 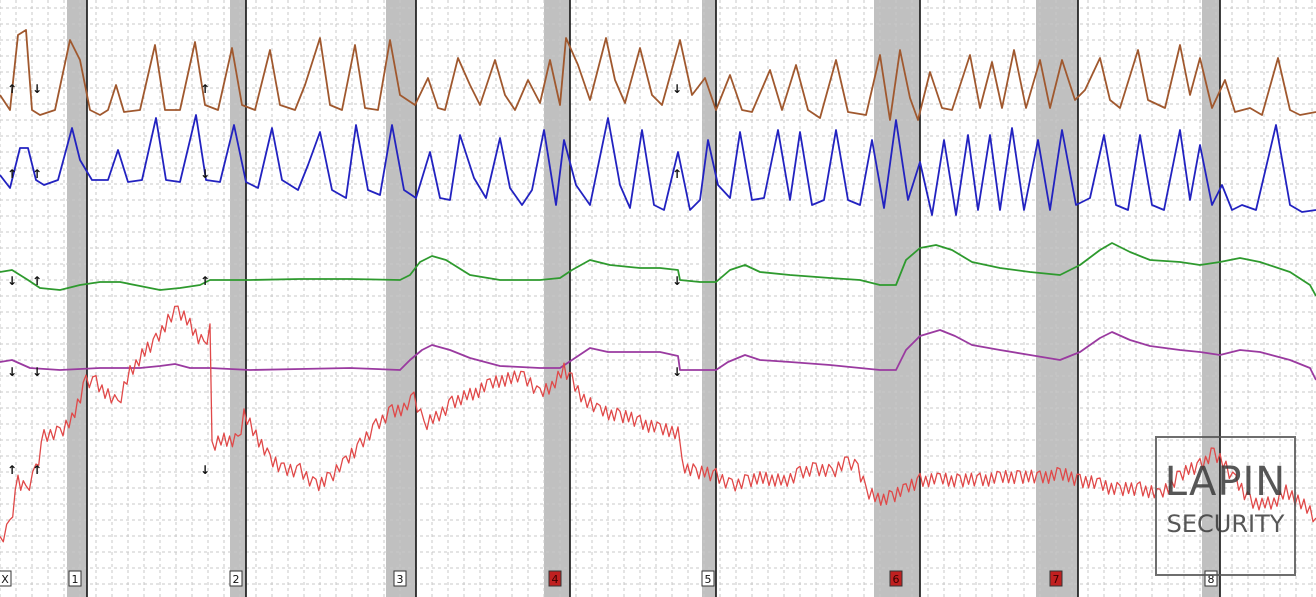 I want to click on question-marker-label: 8, so click(x=1211, y=579).